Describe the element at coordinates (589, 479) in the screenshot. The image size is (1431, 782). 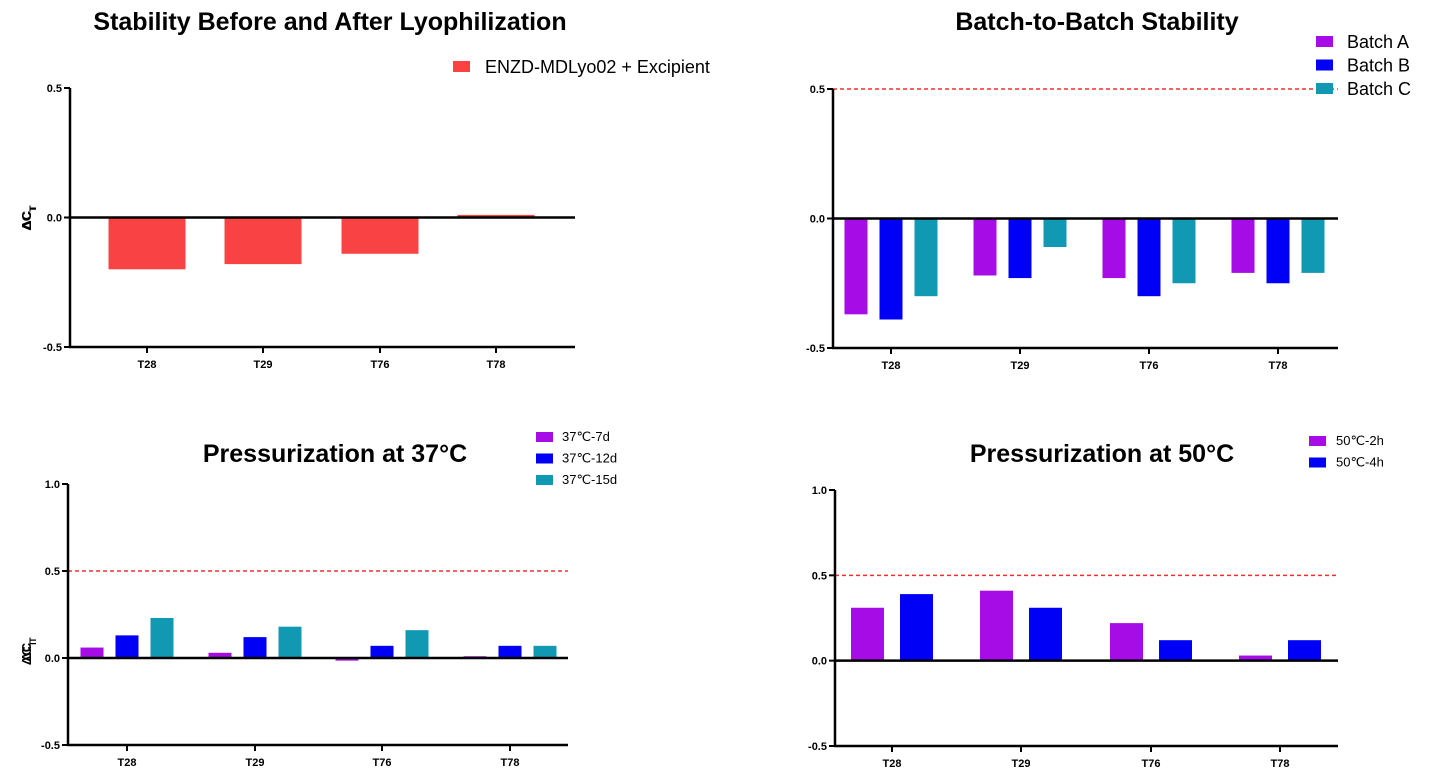
I see `legend-label: 37℃-15d` at that location.